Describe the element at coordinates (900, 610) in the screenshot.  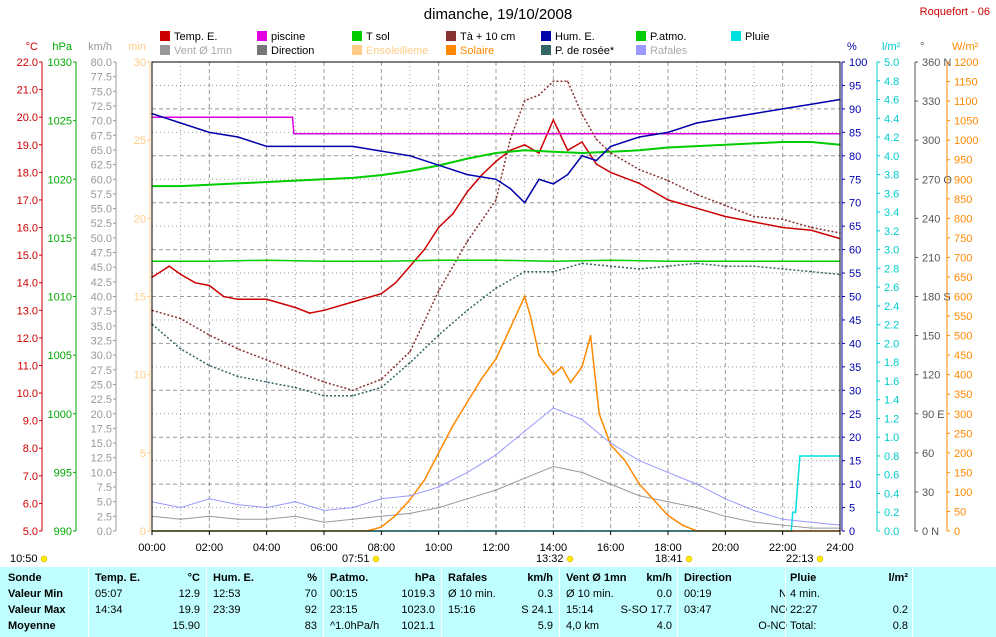
I see `table-value: 0.2` at that location.